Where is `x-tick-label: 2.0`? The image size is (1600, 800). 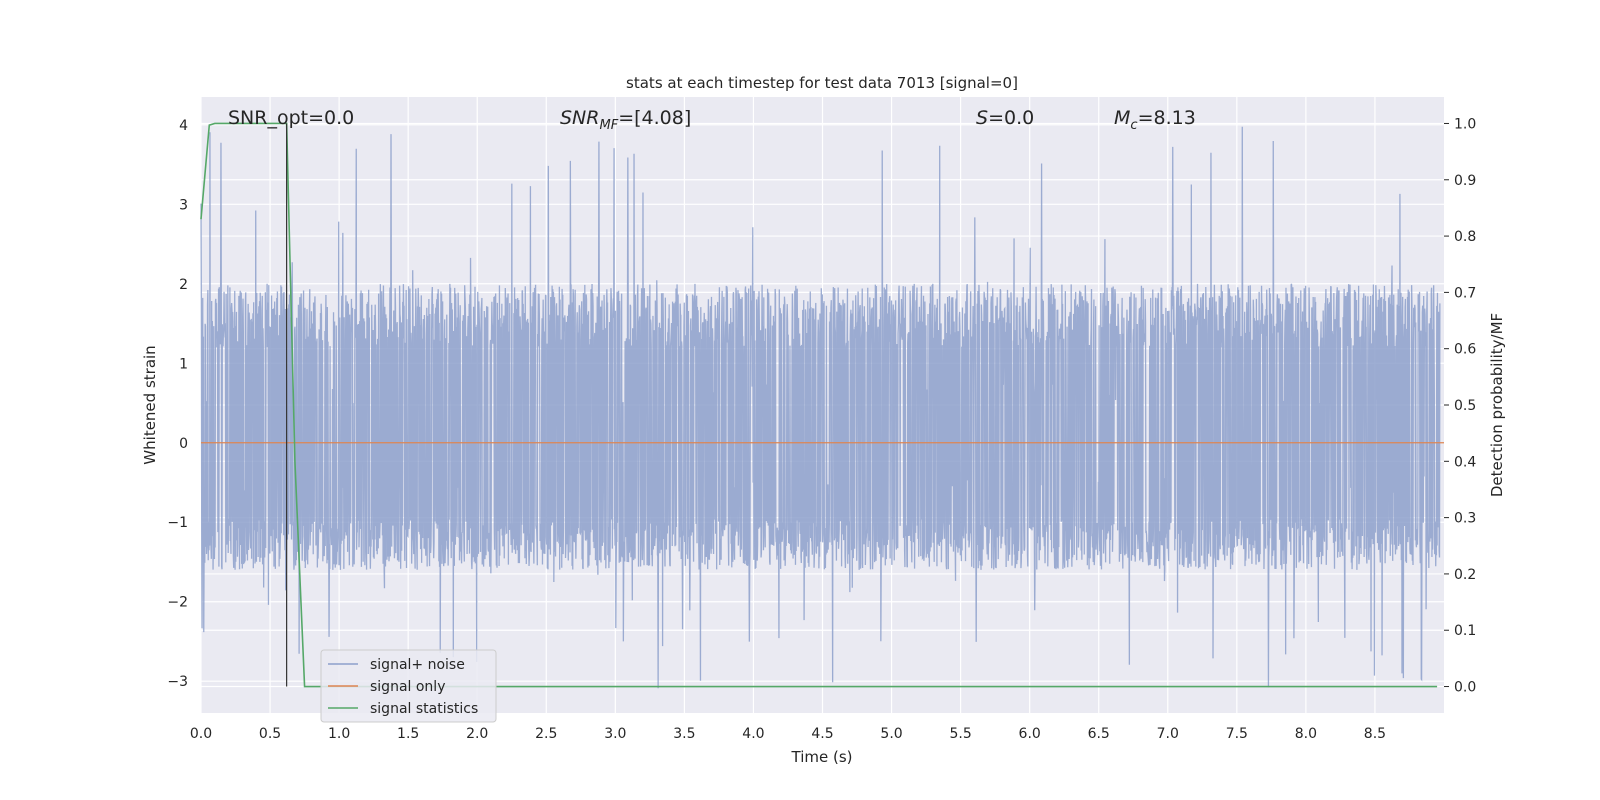
x-tick-label: 2.0 is located at coordinates (477, 734).